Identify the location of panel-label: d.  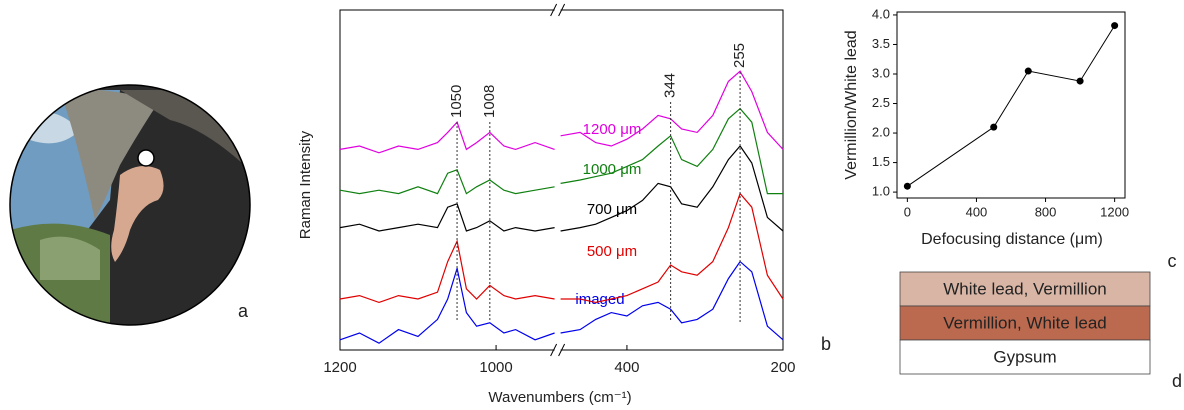
(1177, 381).